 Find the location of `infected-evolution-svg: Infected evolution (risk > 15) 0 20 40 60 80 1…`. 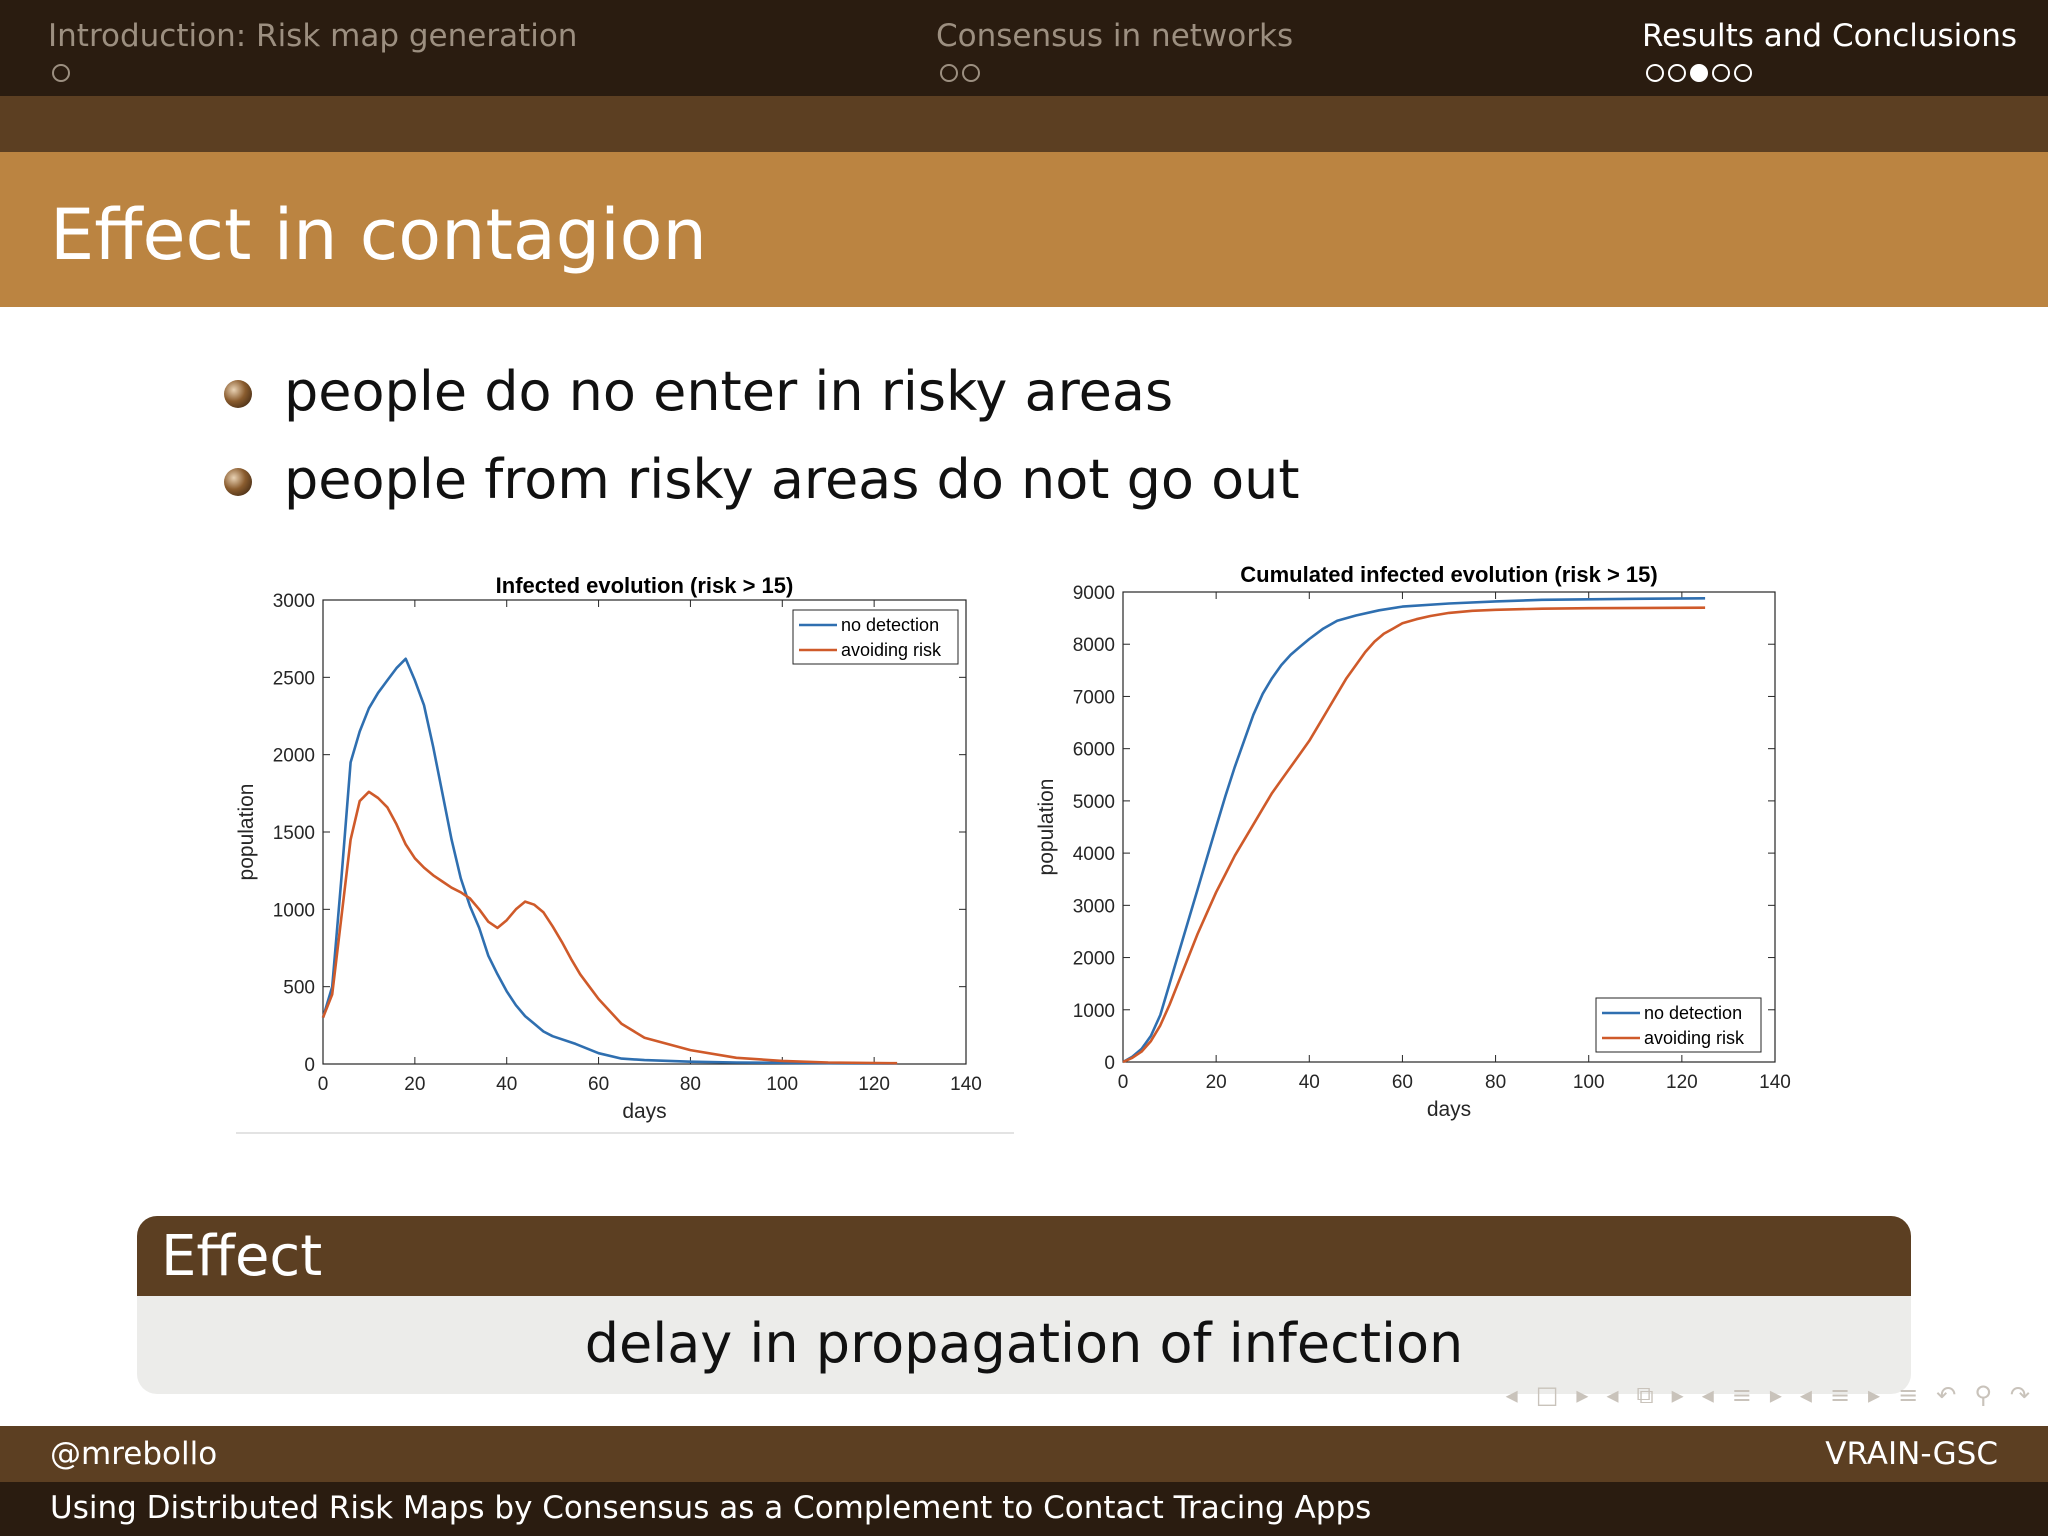

infected-evolution-svg: Infected evolution (risk > 15) 0 20 40 60 80 1… is located at coordinates (608, 848).